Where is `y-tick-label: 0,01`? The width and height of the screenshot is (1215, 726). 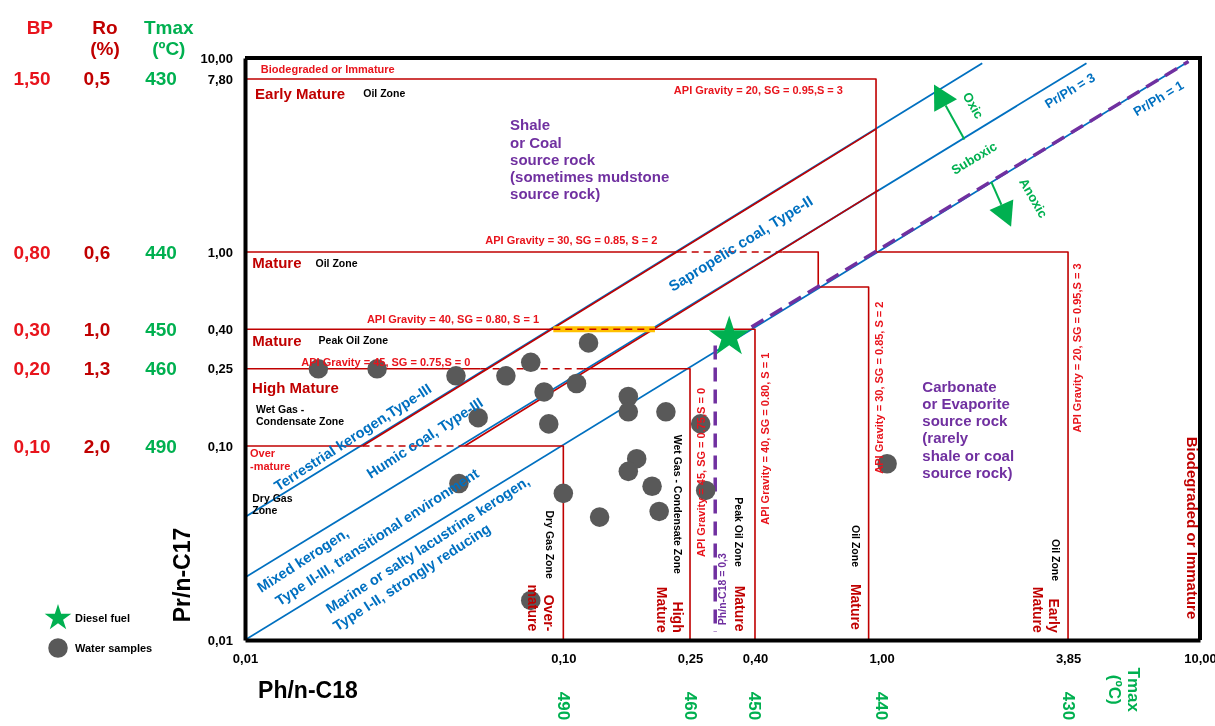 y-tick-label: 0,01 is located at coordinates (220, 640).